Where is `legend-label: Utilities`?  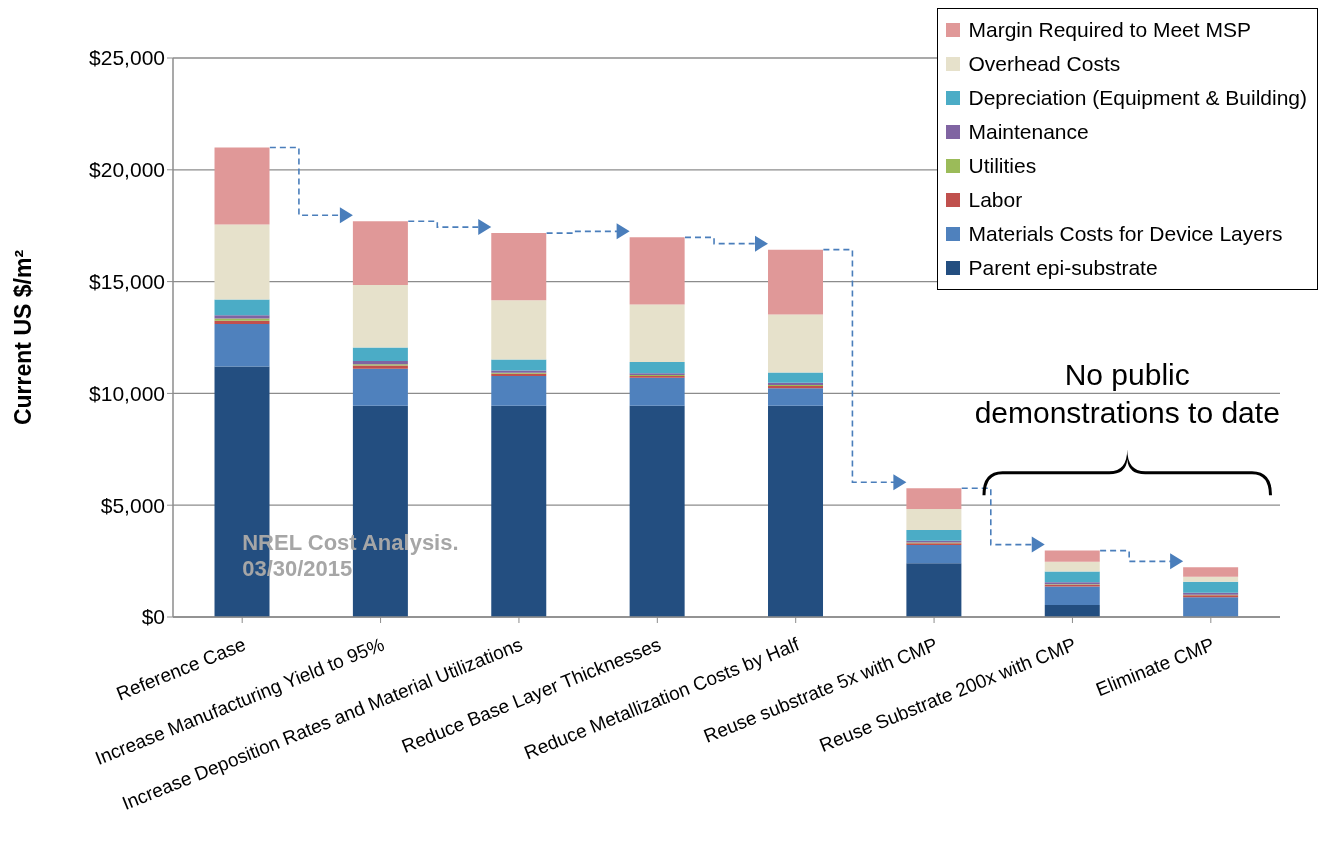
legend-label: Utilities is located at coordinates (1002, 166).